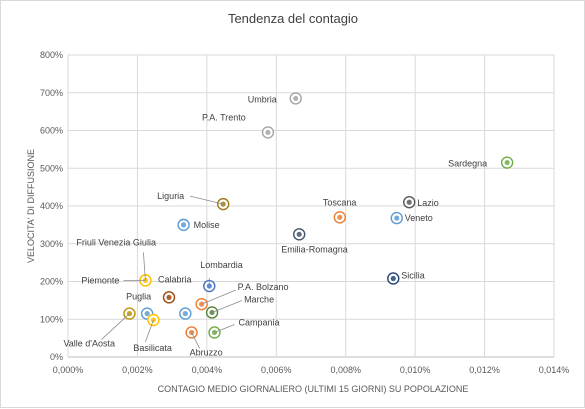 Image resolution: width=585 pixels, height=409 pixels. Describe the element at coordinates (51, 131) in the screenshot. I see `y-tick-label: 600%` at that location.